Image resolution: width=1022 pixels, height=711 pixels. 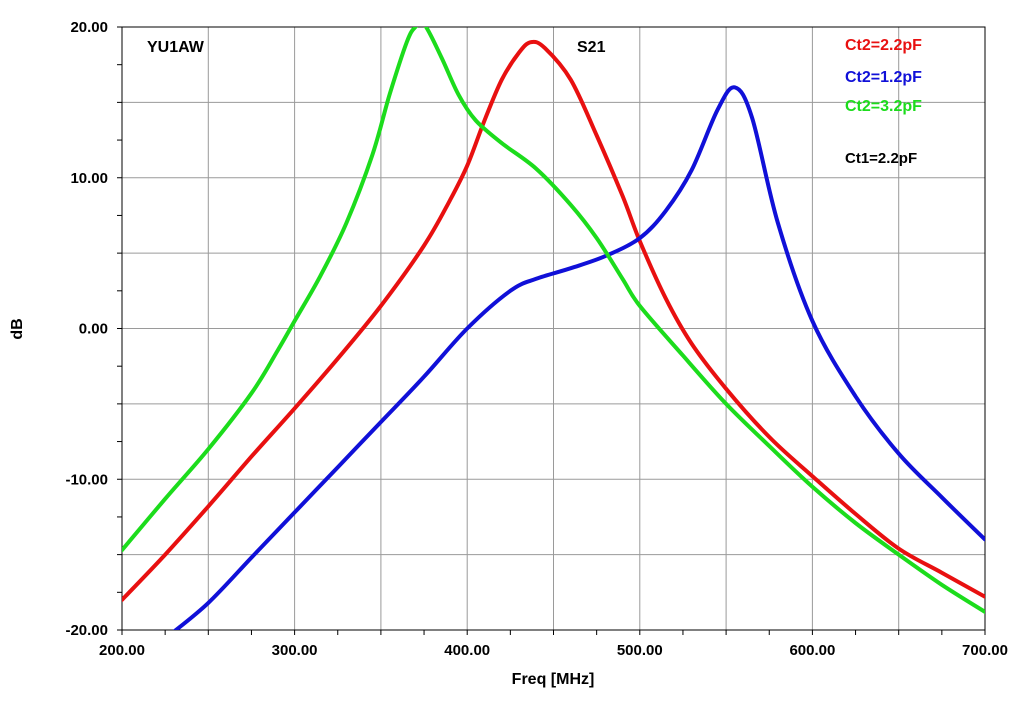 I want to click on legend: Ct2=2.2pF Ct2=1.2pF Ct2=3.2pF, so click(x=883, y=76).